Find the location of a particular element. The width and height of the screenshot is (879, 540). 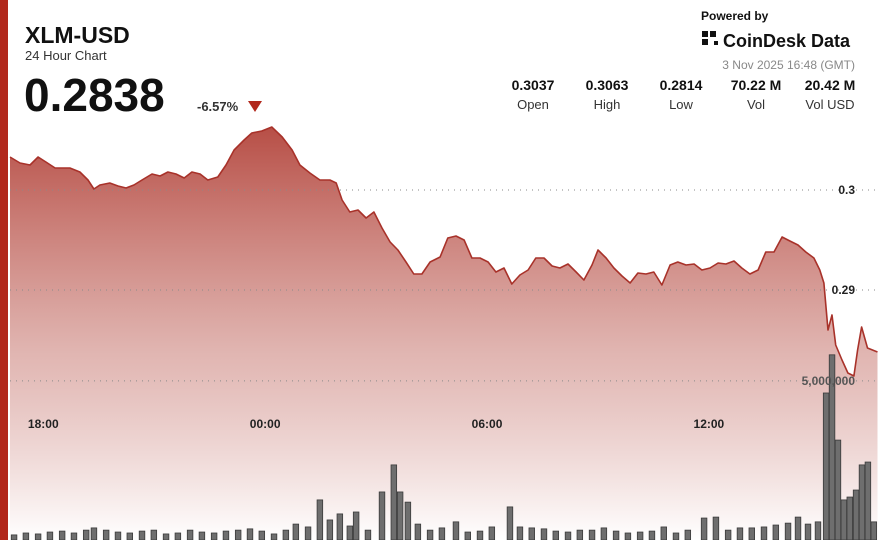

x-tick-label: 00:00 is located at coordinates (265, 424).